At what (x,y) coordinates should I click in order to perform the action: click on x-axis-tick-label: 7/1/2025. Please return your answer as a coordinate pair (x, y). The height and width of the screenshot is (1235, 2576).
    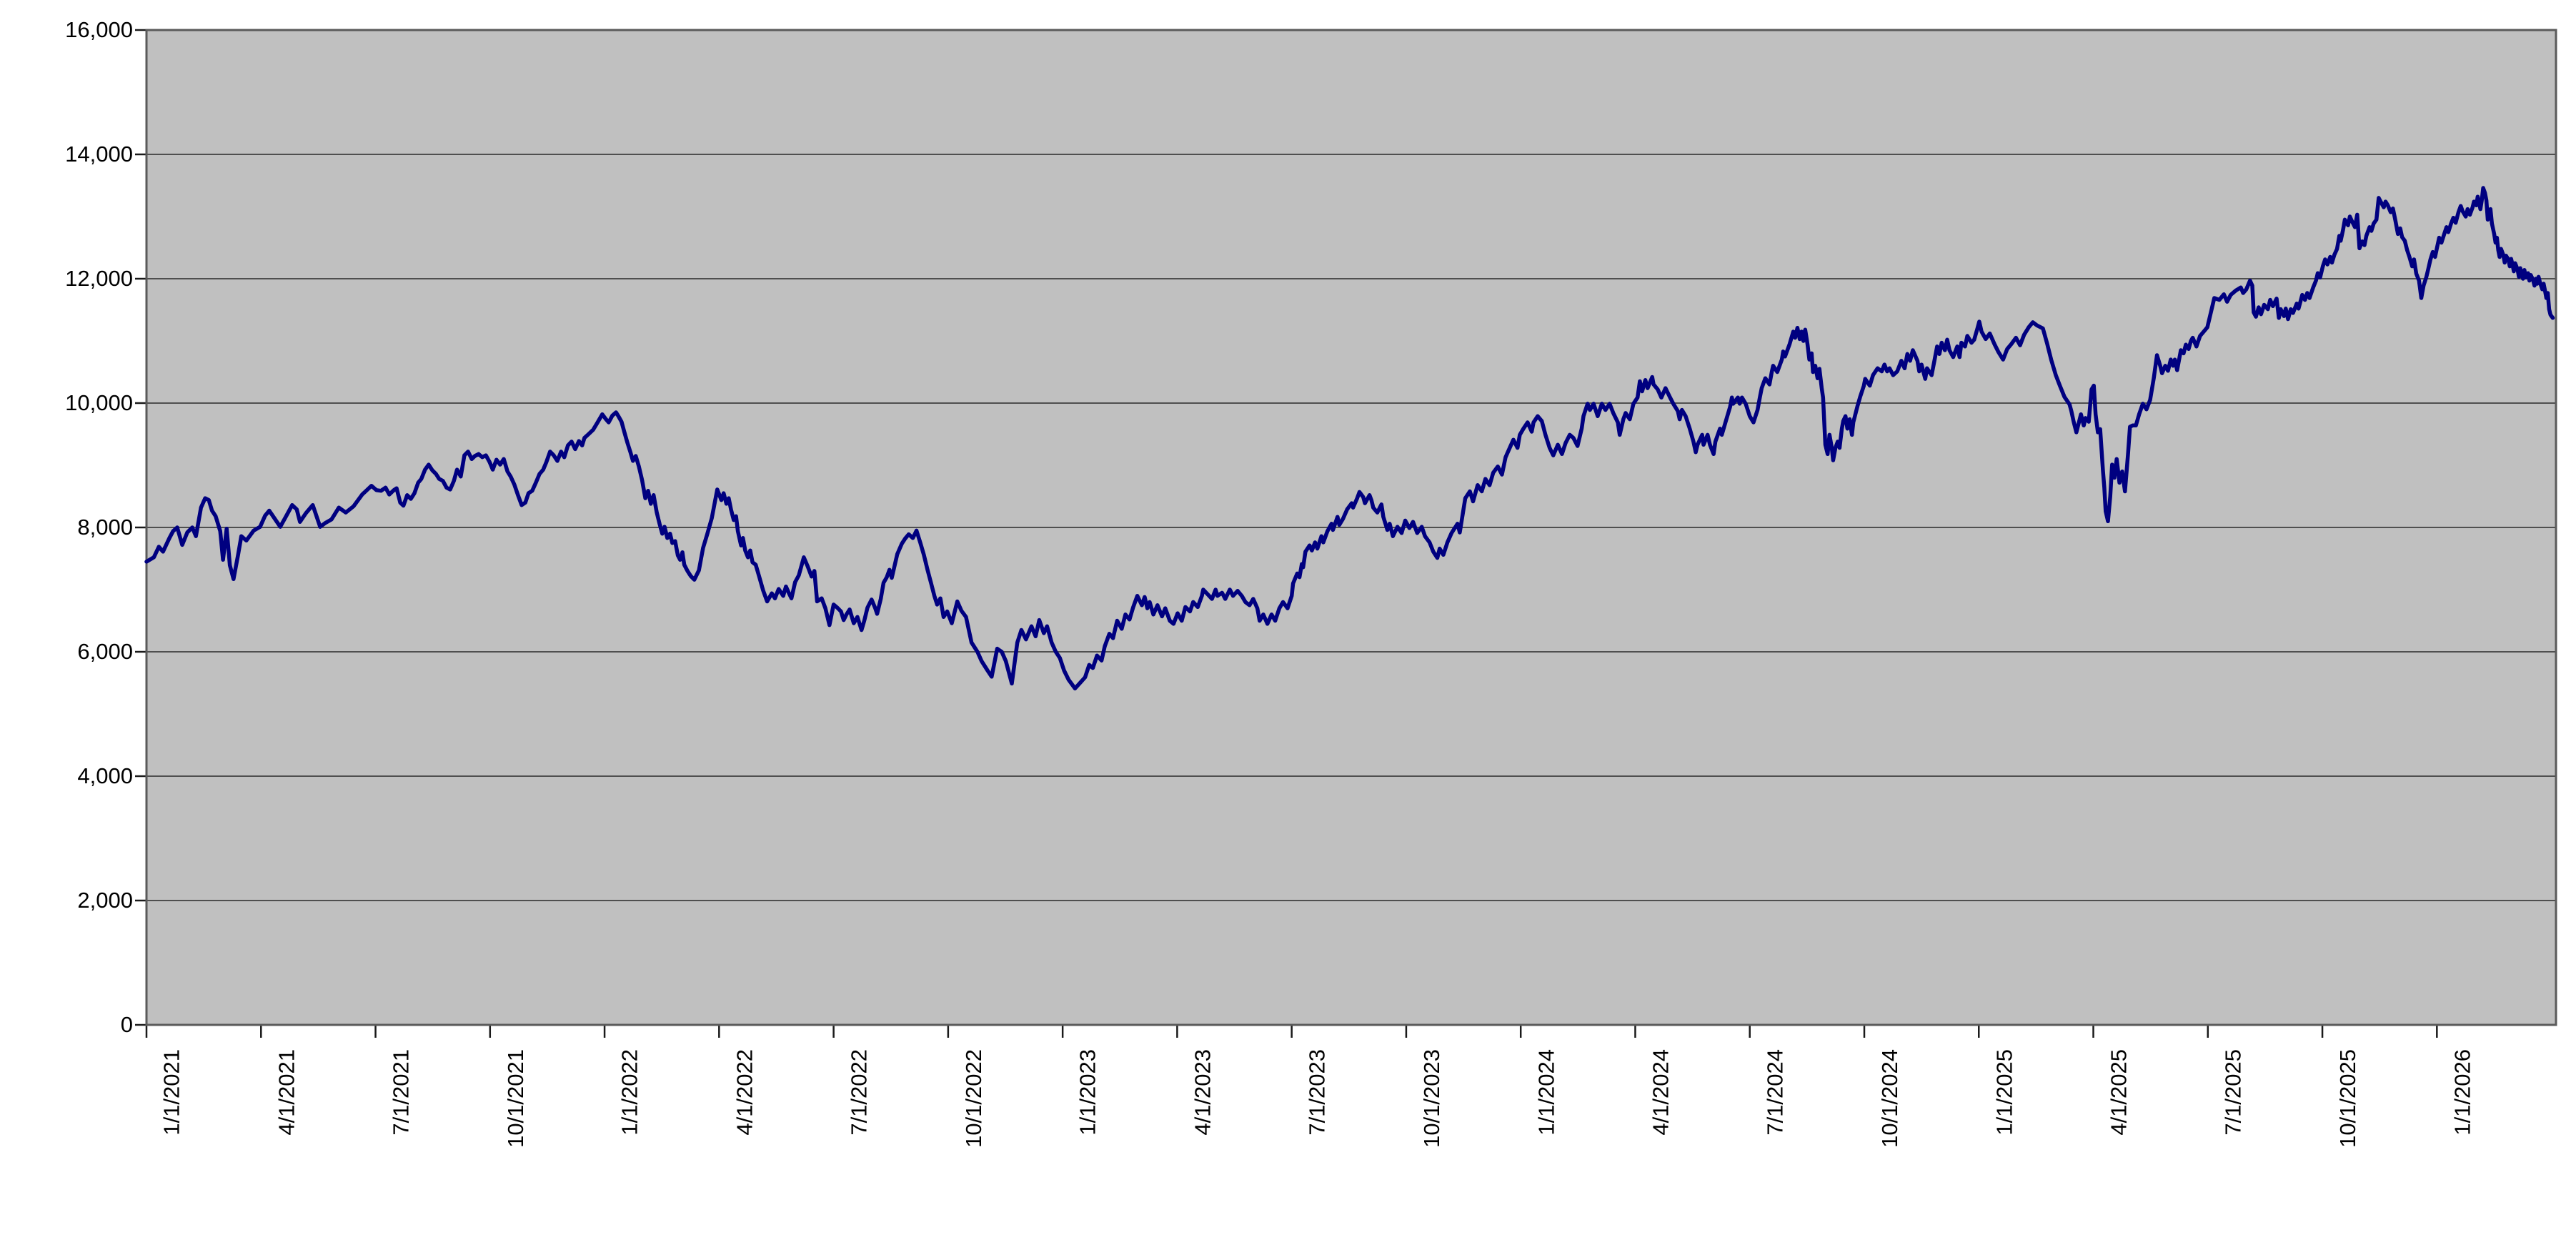
    Looking at the image, I should click on (2233, 1092).